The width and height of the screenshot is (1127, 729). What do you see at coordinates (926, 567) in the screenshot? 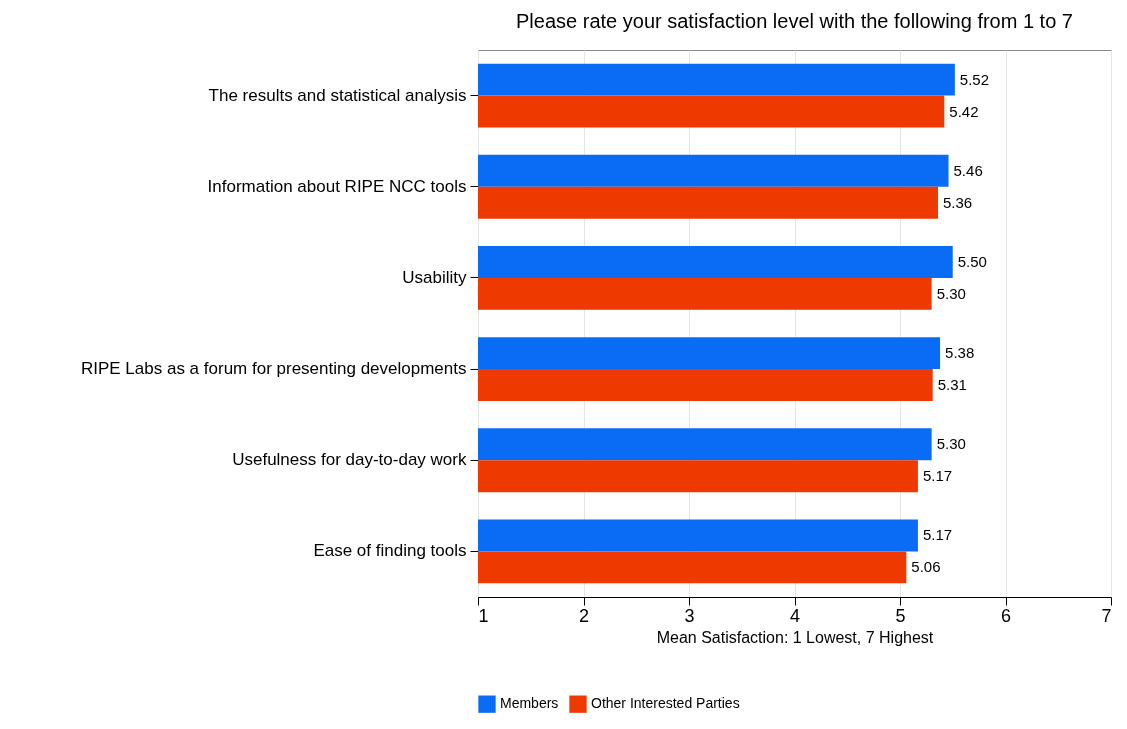
I see `data-label: 5.06` at bounding box center [926, 567].